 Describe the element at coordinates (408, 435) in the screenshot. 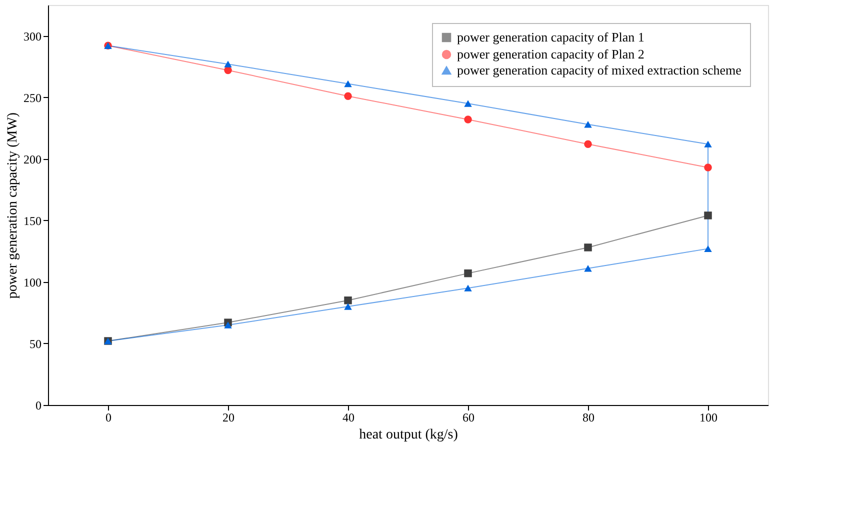

I see `x-axis-title: heat output (kg/s)` at that location.